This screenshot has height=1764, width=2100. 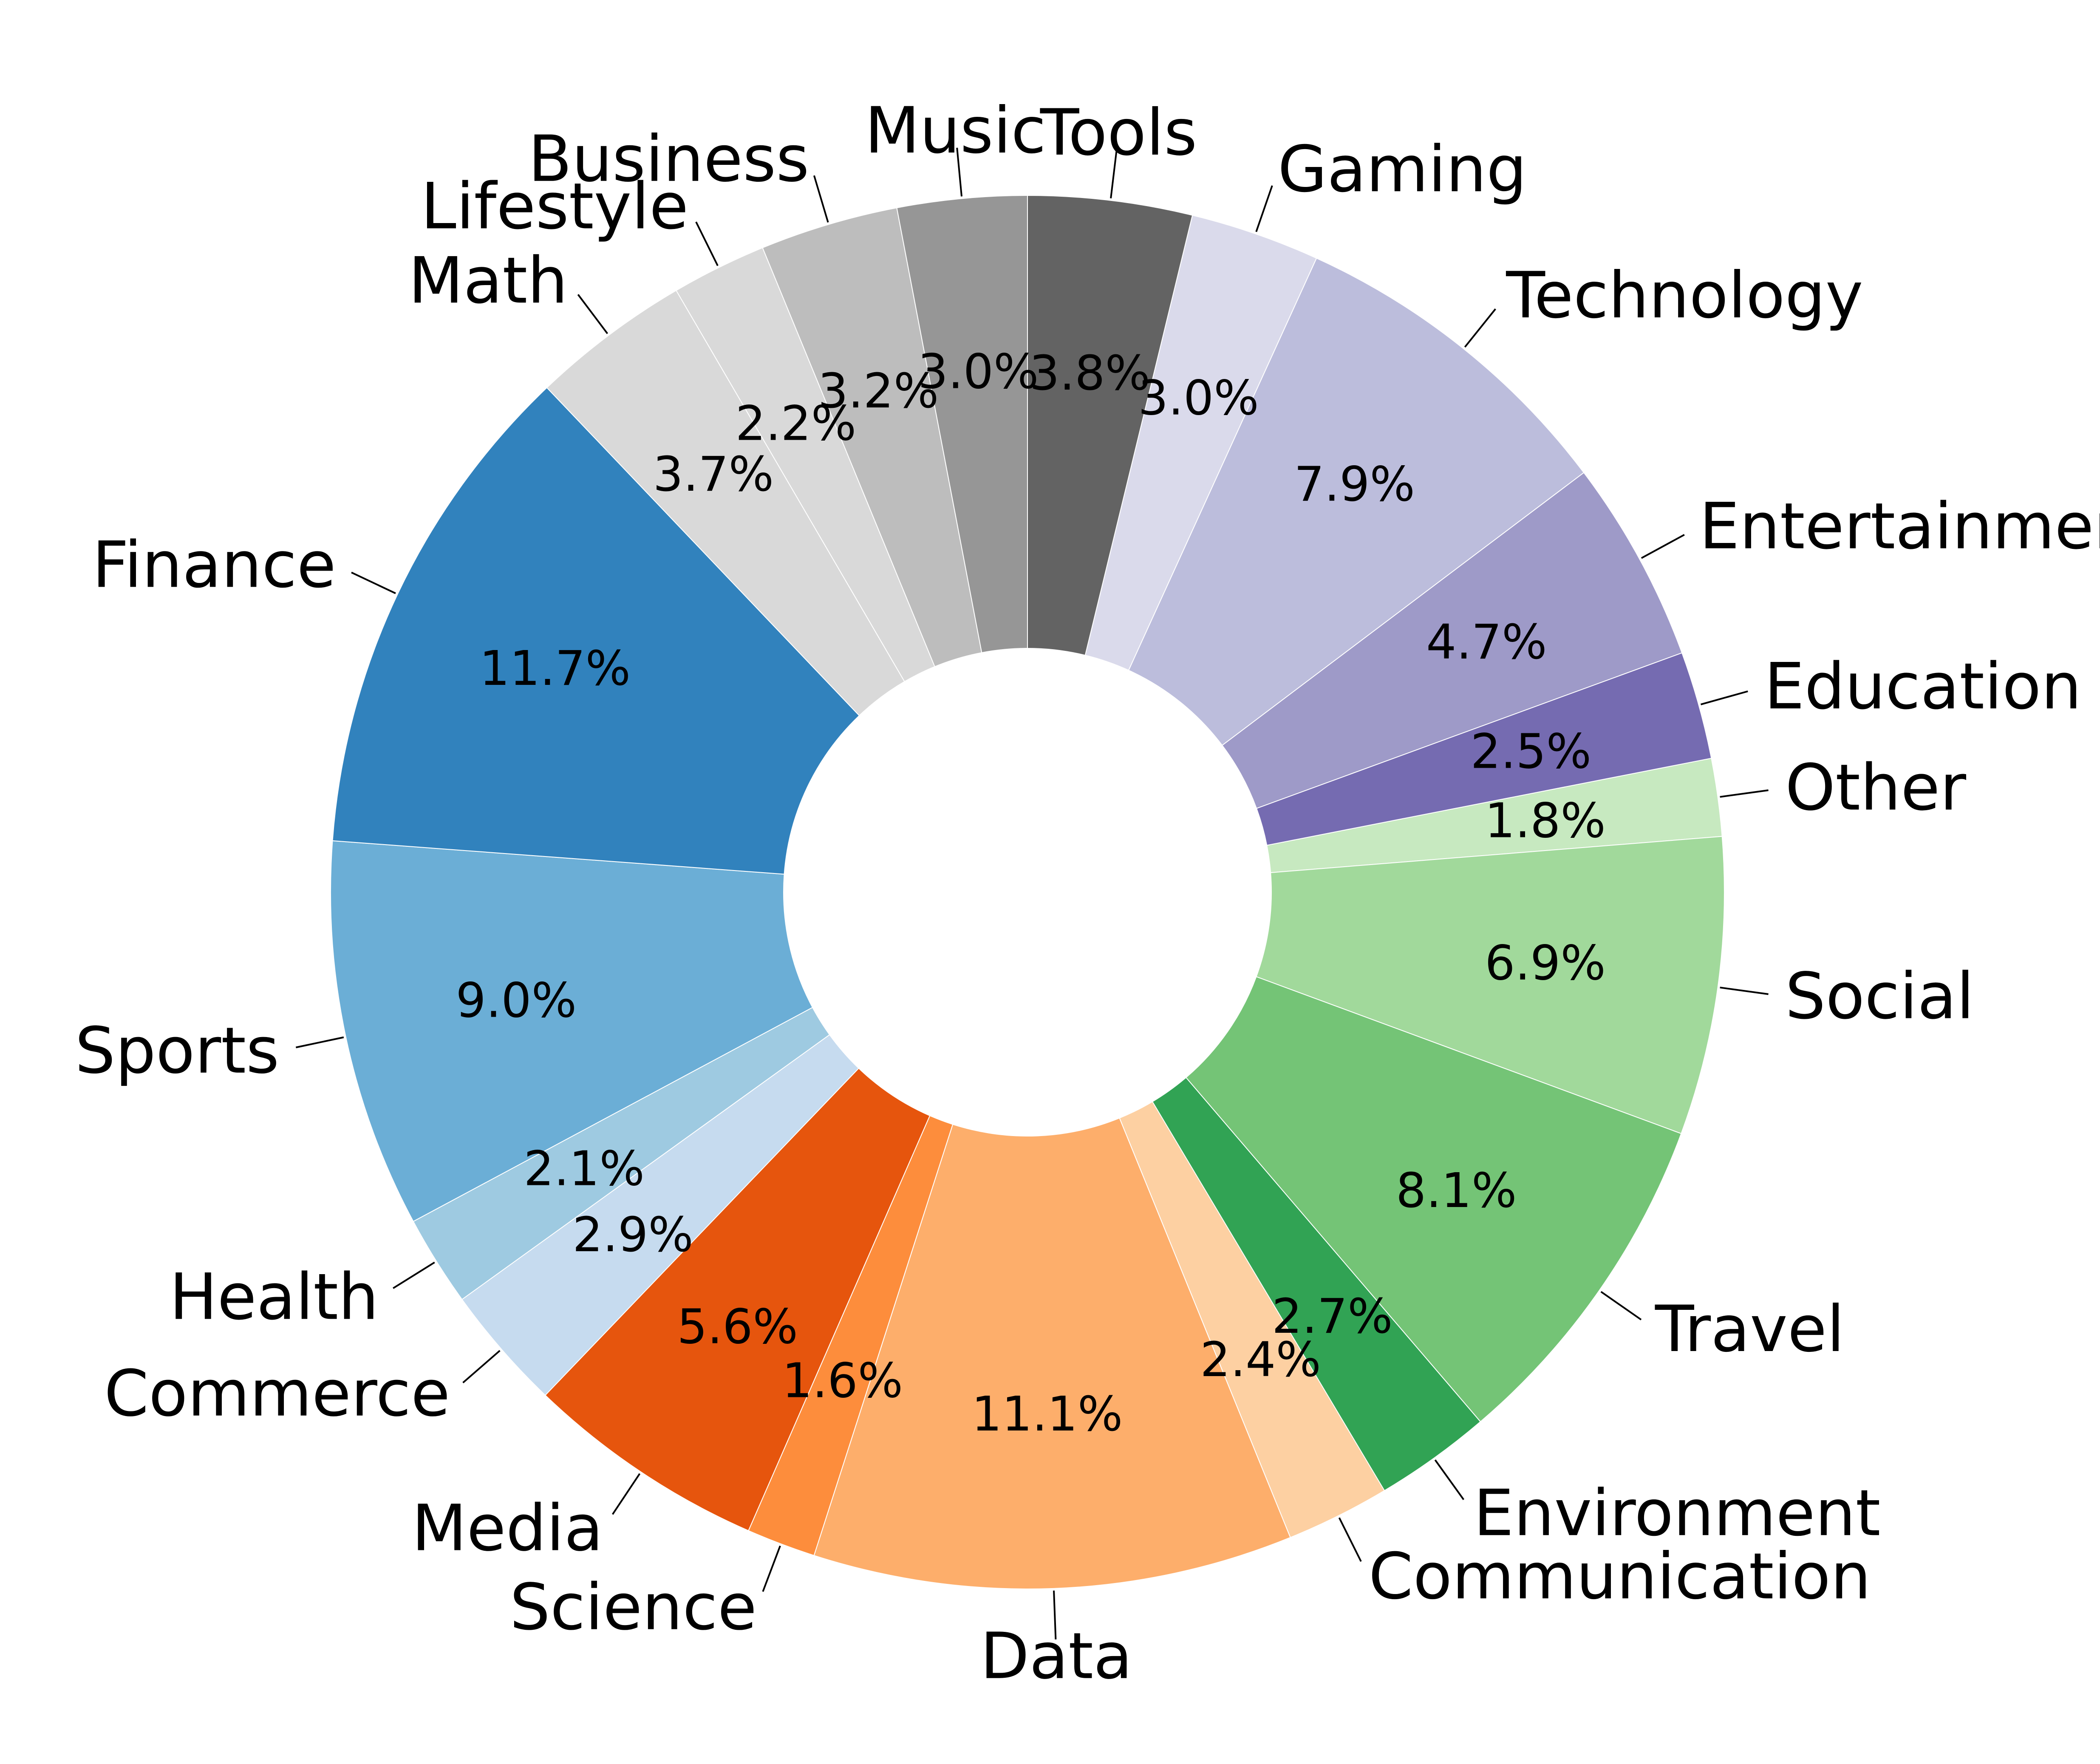 What do you see at coordinates (373, 582) in the screenshot?
I see `leader-line-finance` at bounding box center [373, 582].